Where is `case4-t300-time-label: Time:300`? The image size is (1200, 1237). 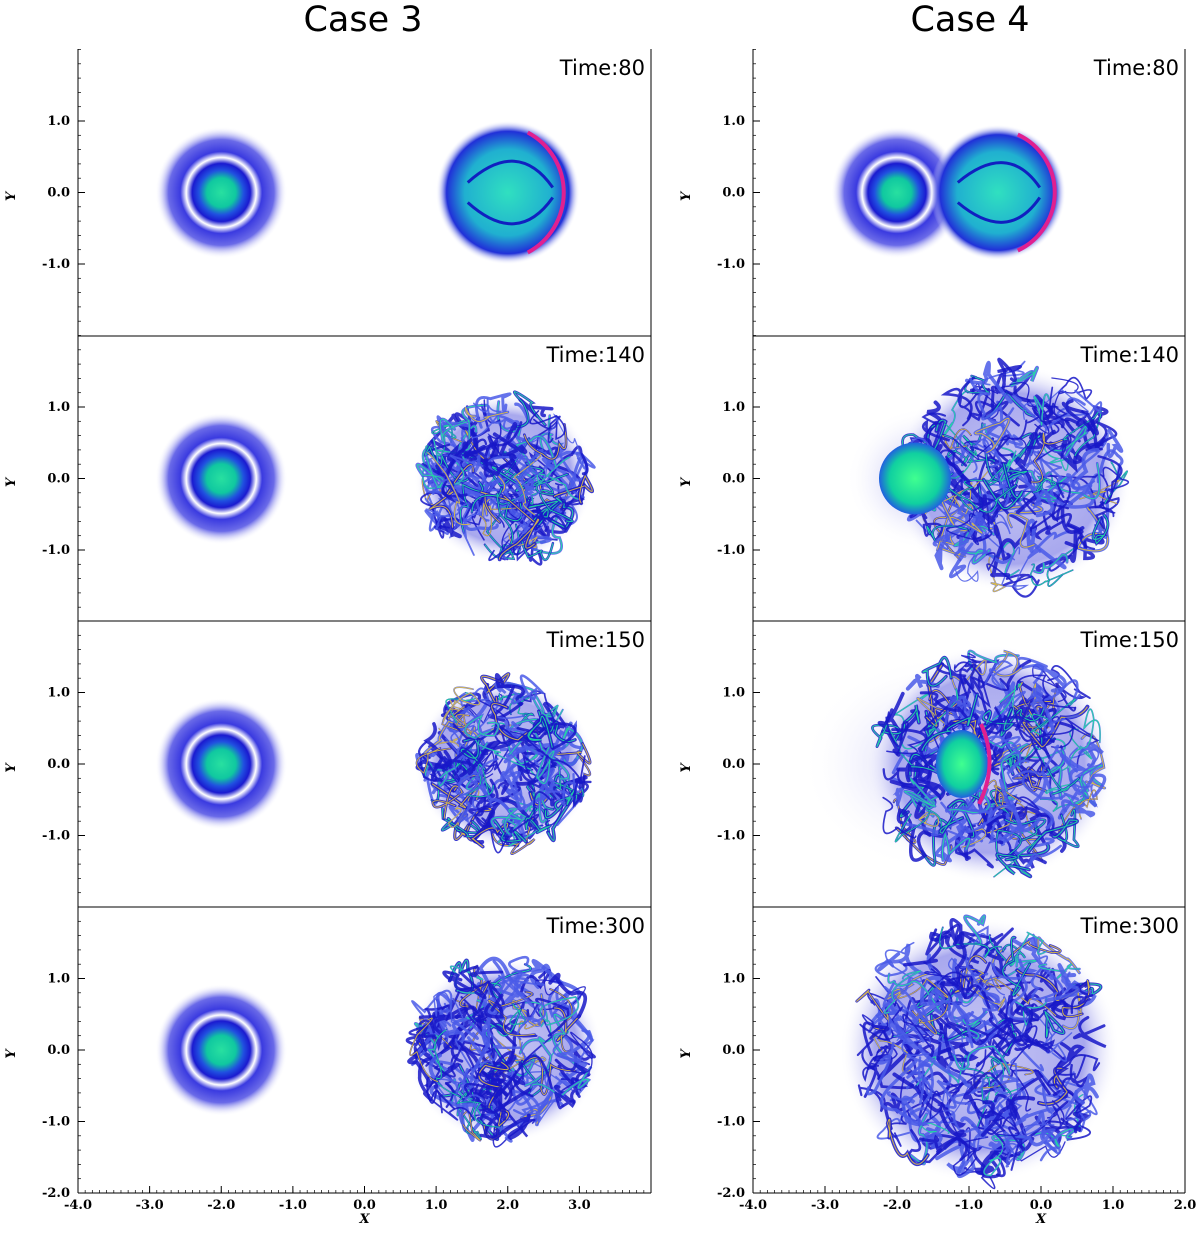 case4-t300-time-label: Time:300 is located at coordinates (1129, 926).